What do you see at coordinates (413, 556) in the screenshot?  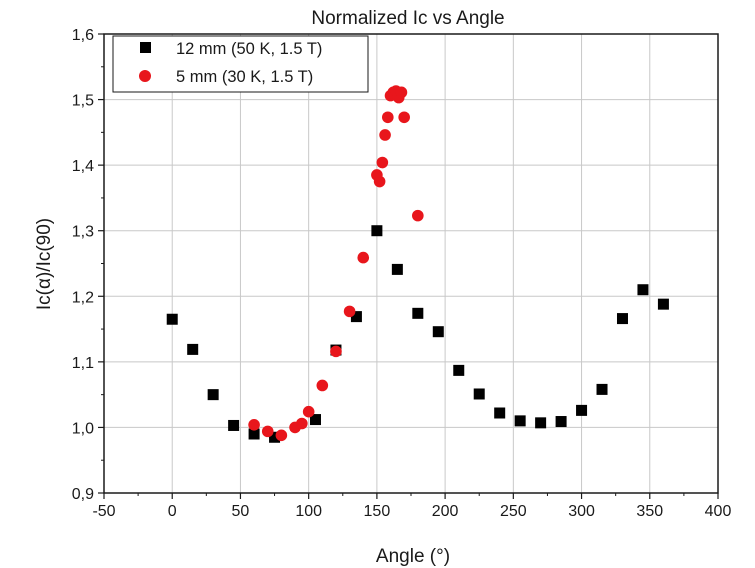 I see `x-axis-title: Angle (°)` at bounding box center [413, 556].